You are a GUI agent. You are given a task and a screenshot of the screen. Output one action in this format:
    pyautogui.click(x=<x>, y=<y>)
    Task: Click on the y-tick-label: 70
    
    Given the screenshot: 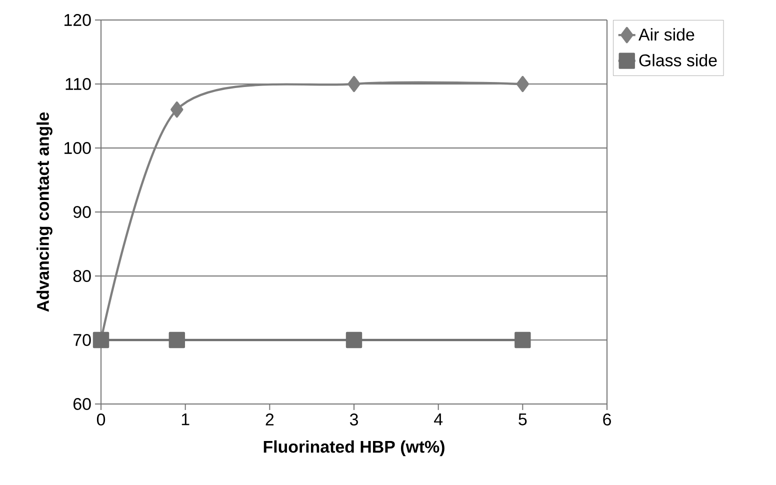 What is the action you would take?
    pyautogui.click(x=82, y=340)
    